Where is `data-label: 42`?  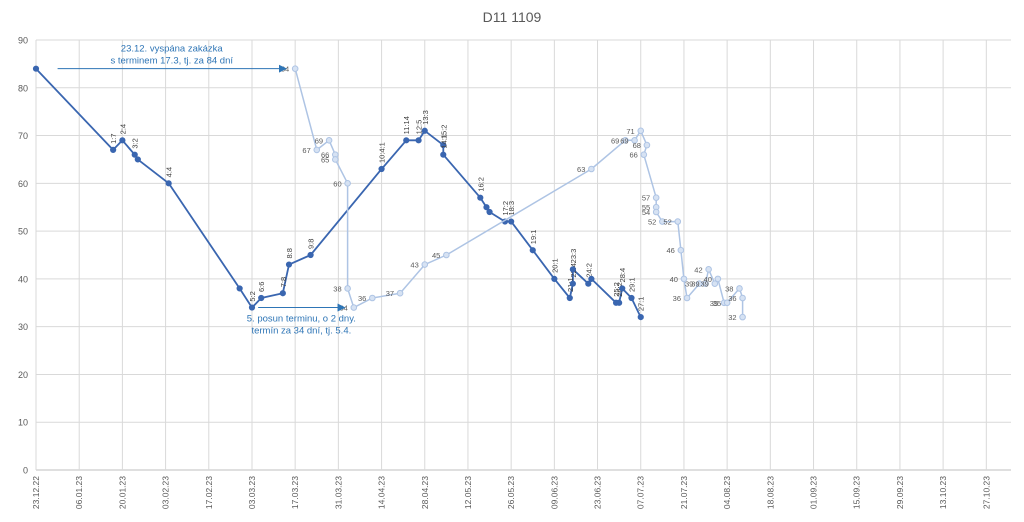 data-label: 42 is located at coordinates (698, 269).